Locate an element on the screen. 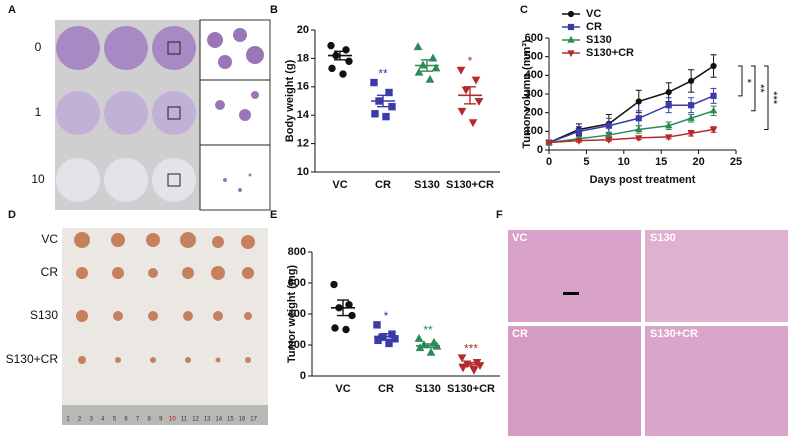 The width and height of the screenshot is (789, 437). ruler-number: 6 is located at coordinates (126, 420).